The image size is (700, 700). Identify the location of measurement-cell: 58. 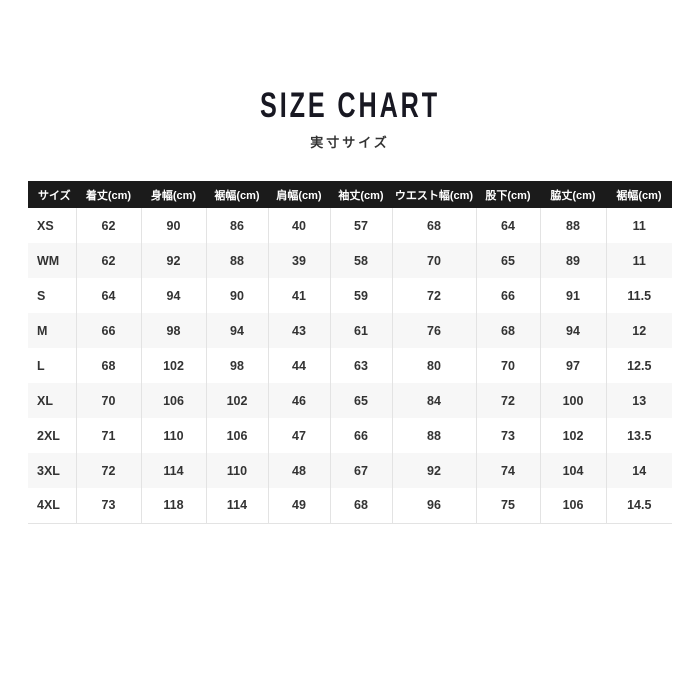
(360, 260).